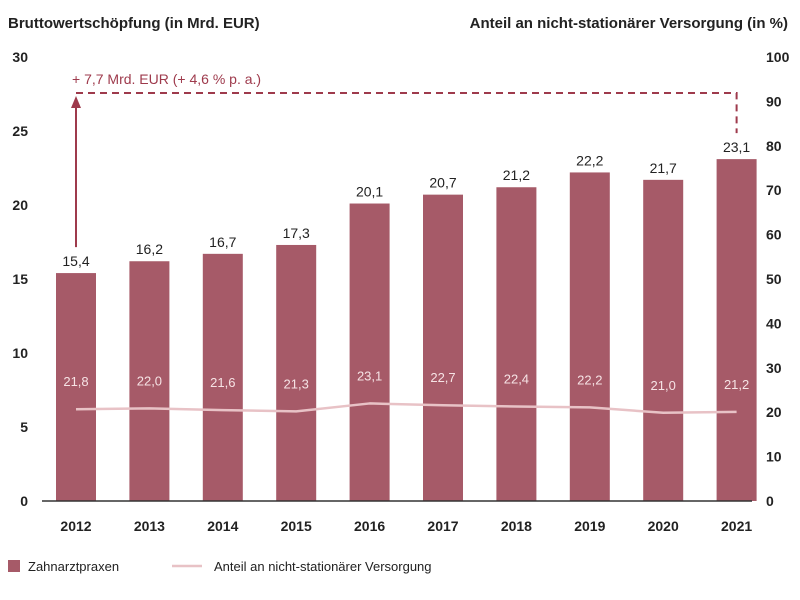  Describe the element at coordinates (369, 192) in the screenshot. I see `bar-value-label: 20,1` at that location.